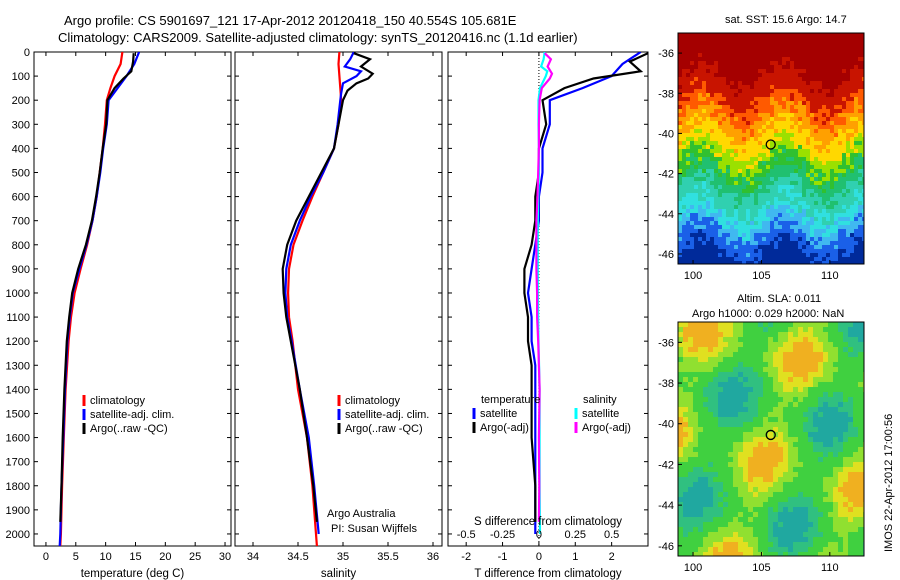  I want to click on temperature-xtick-label: 30, so click(225, 557).